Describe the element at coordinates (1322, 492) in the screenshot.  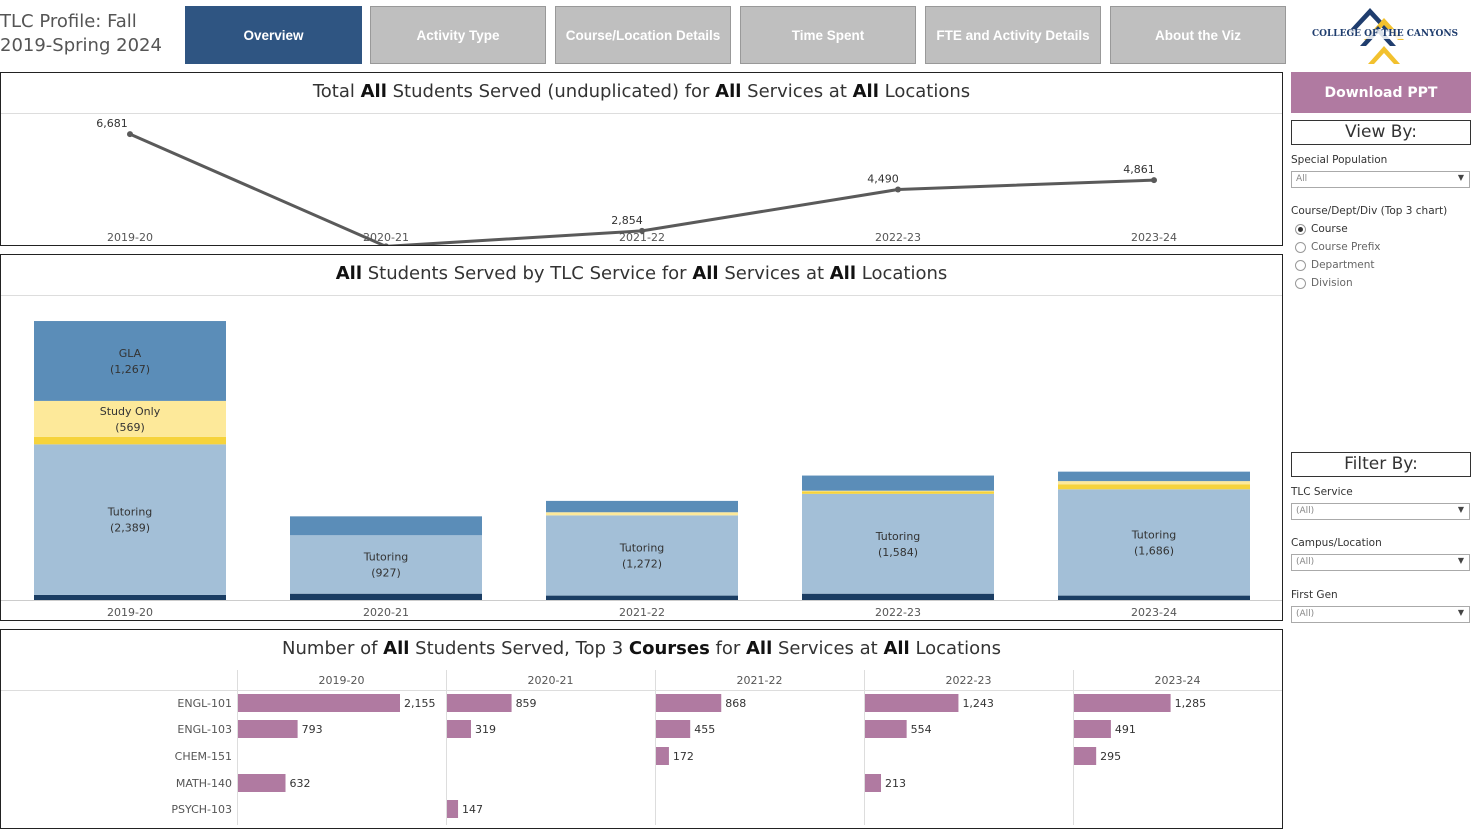
I see `tlc-service-label: TLC Service` at that location.